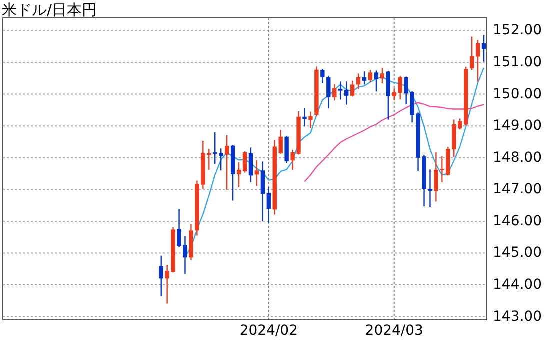  What do you see at coordinates (517, 221) in the screenshot?
I see `y-tick-label: 146.00` at bounding box center [517, 221].